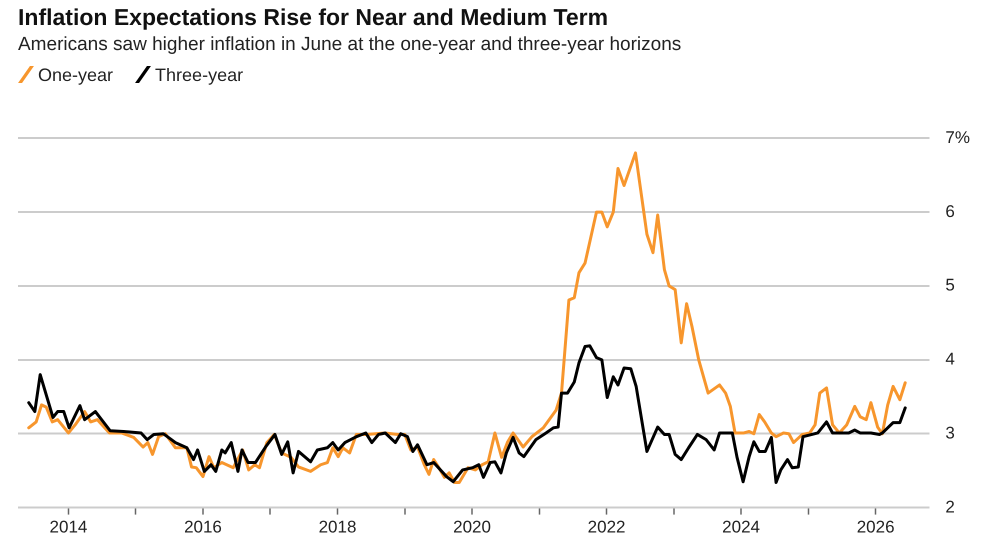  What do you see at coordinates (472, 526) in the screenshot?
I see `x-tick-label: 2020` at bounding box center [472, 526].